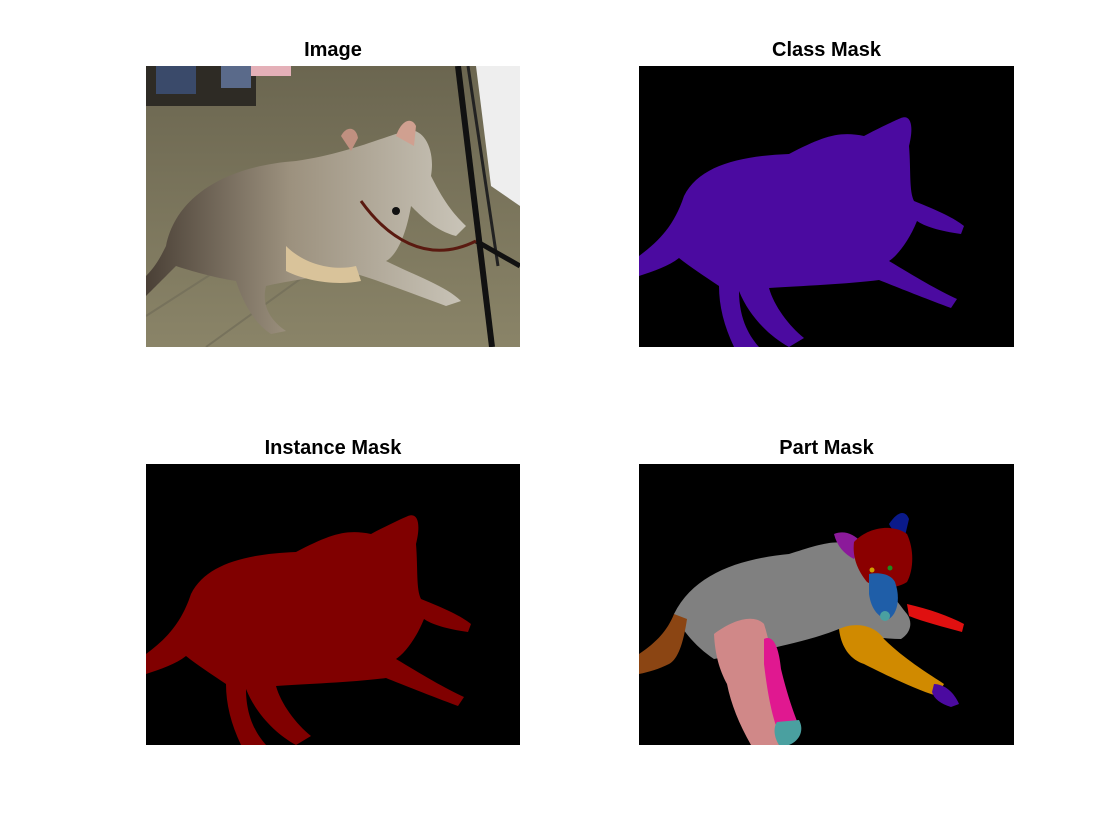 The width and height of the screenshot is (1120, 840). What do you see at coordinates (788, 732) in the screenshot?
I see `part-hind-paw` at bounding box center [788, 732].